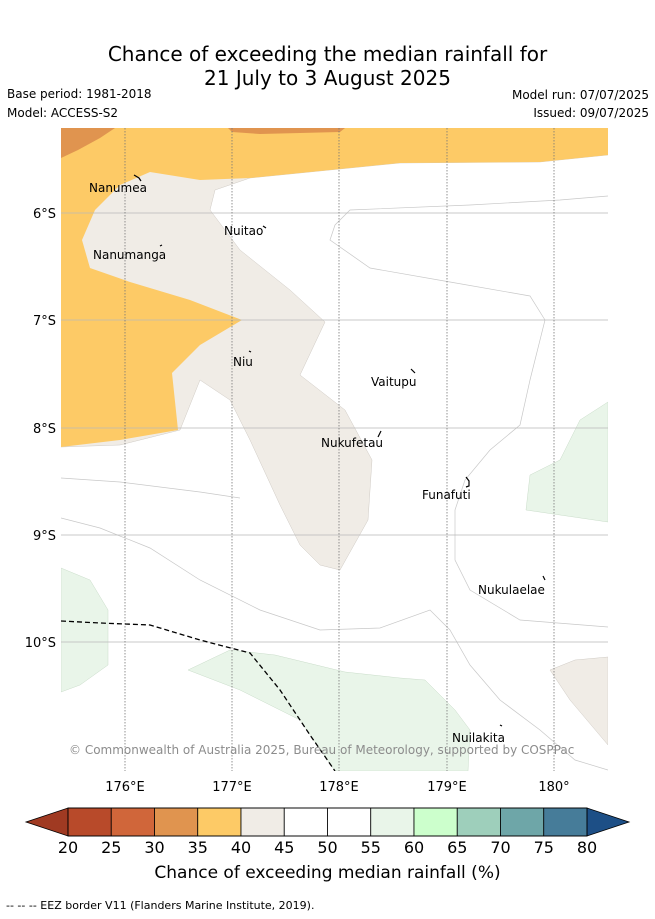 This screenshot has width=655, height=919. Describe the element at coordinates (264, 227) in the screenshot. I see `island-nuitao` at that location.